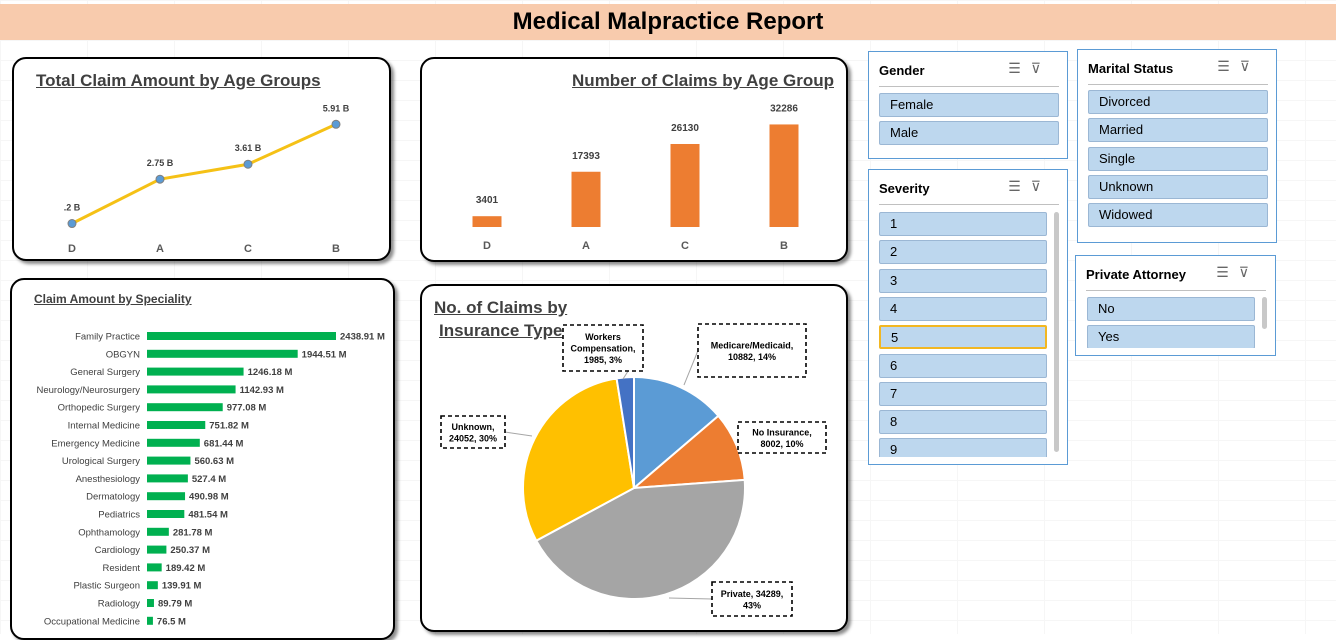 Image resolution: width=1336 pixels, height=640 pixels. Describe the element at coordinates (101, 461) in the screenshot. I see `speciality-category-label: Urological Surgery` at that location.